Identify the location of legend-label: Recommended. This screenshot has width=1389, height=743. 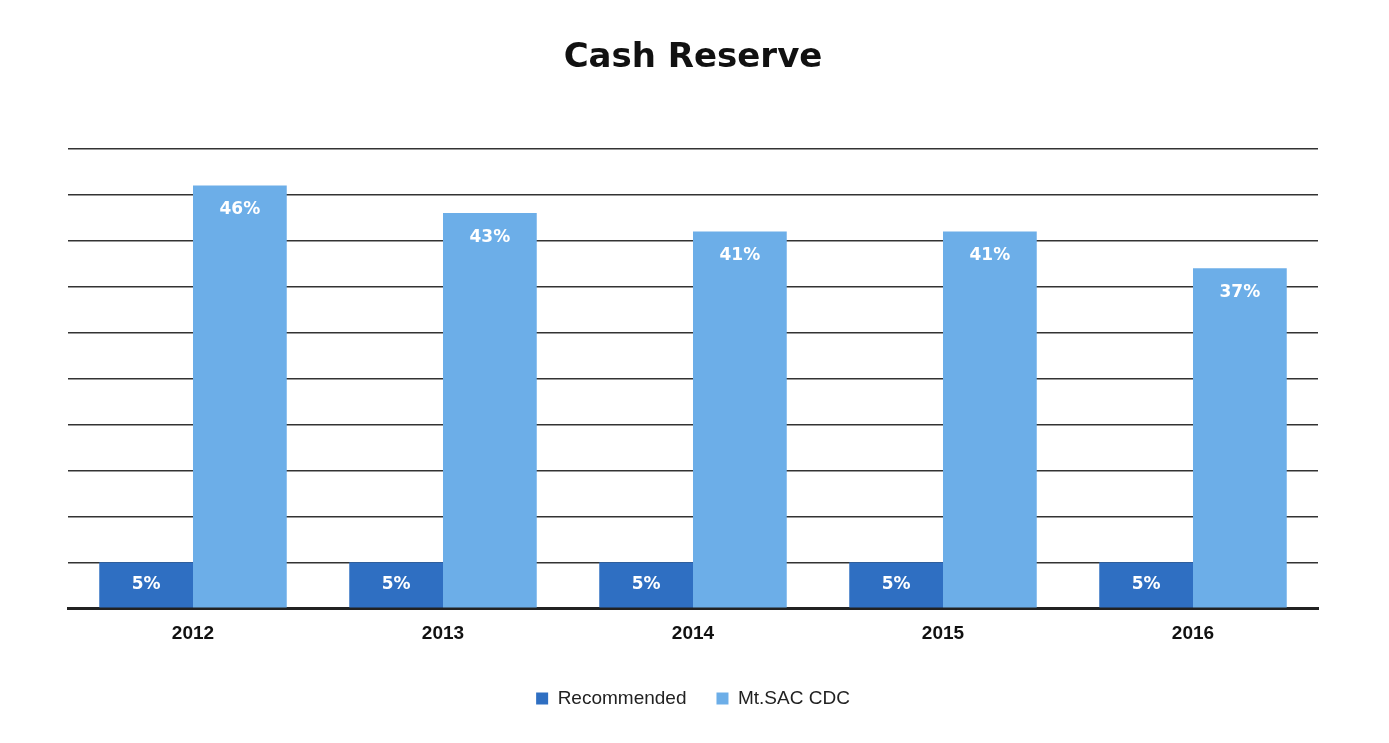
(622, 697).